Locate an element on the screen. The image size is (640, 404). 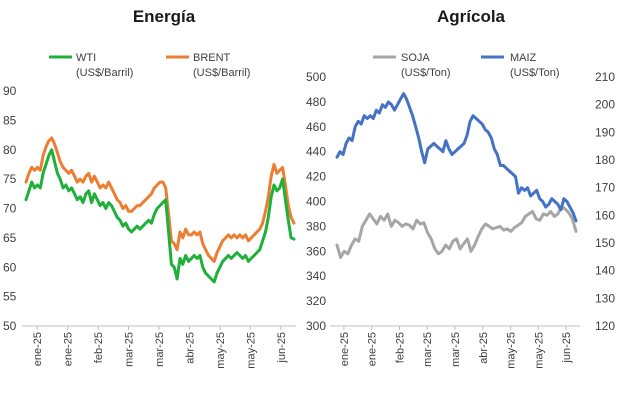
agricola-ytick-right-label: 160 is located at coordinates (605, 215).